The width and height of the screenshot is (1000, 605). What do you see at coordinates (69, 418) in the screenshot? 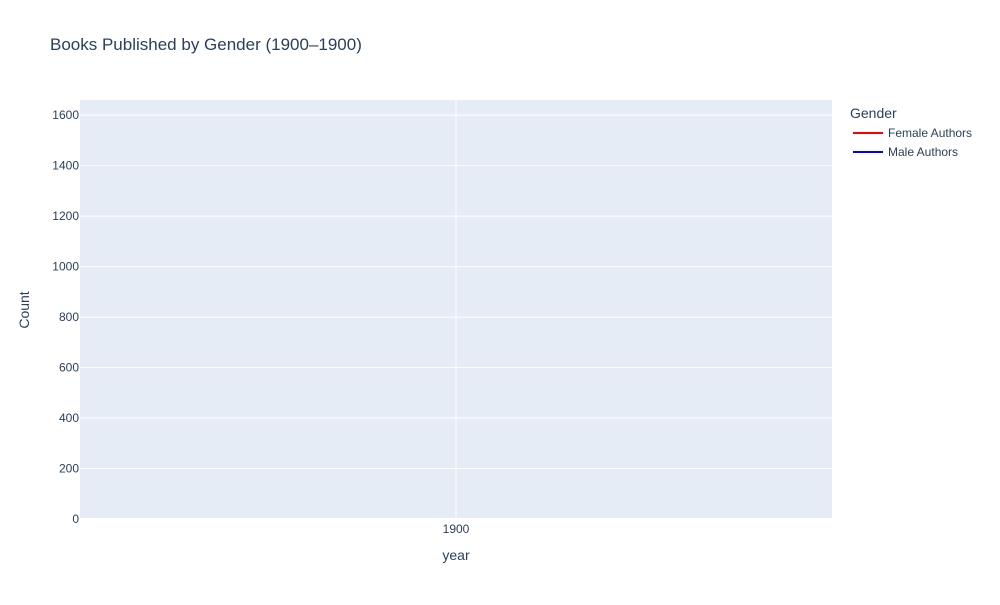
I see `y-tick-label: 400` at bounding box center [69, 418].